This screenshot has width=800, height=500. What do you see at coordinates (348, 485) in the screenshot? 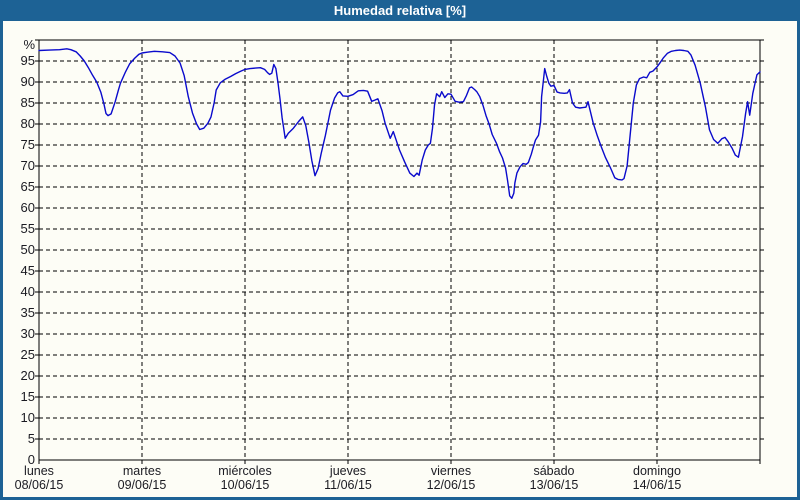
I see `x-axis-date-label: 11/06/15` at bounding box center [348, 485].